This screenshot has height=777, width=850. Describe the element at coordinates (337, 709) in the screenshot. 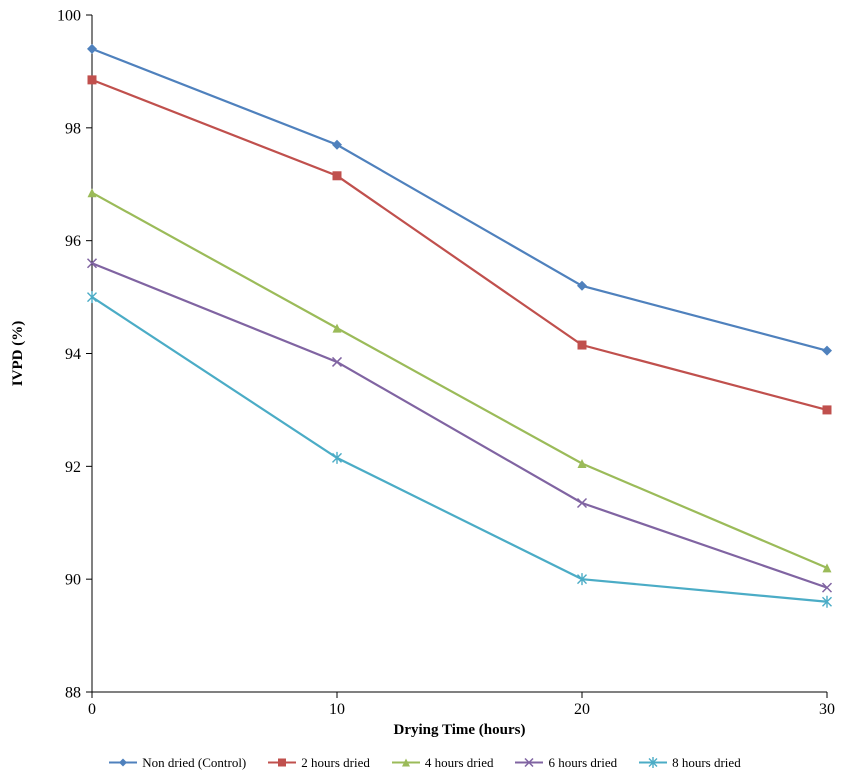

I see `x-tick-label: 10` at that location.